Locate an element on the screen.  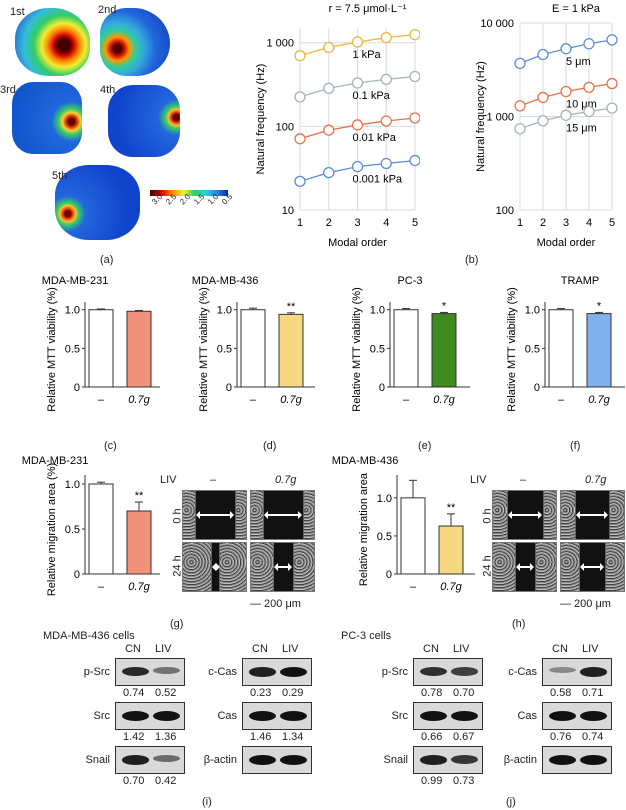
protein-label: c-Cas is located at coordinates (522, 672).